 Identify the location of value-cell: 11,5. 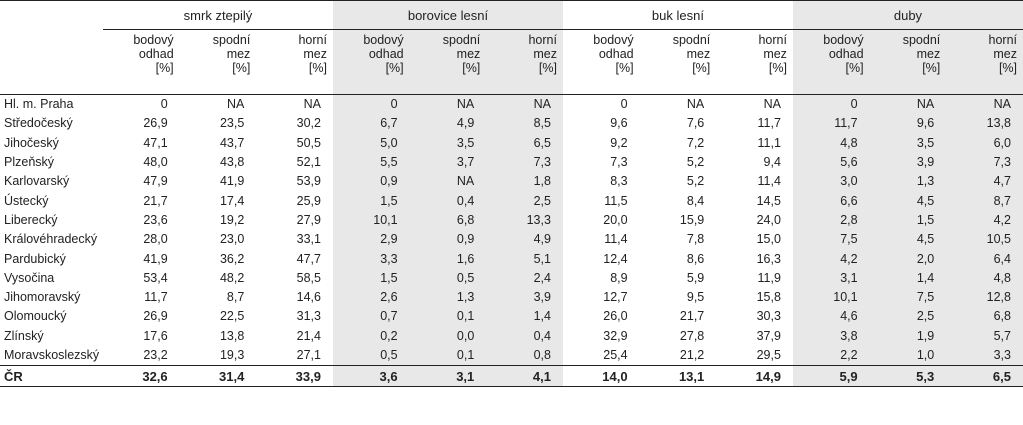
(616, 200).